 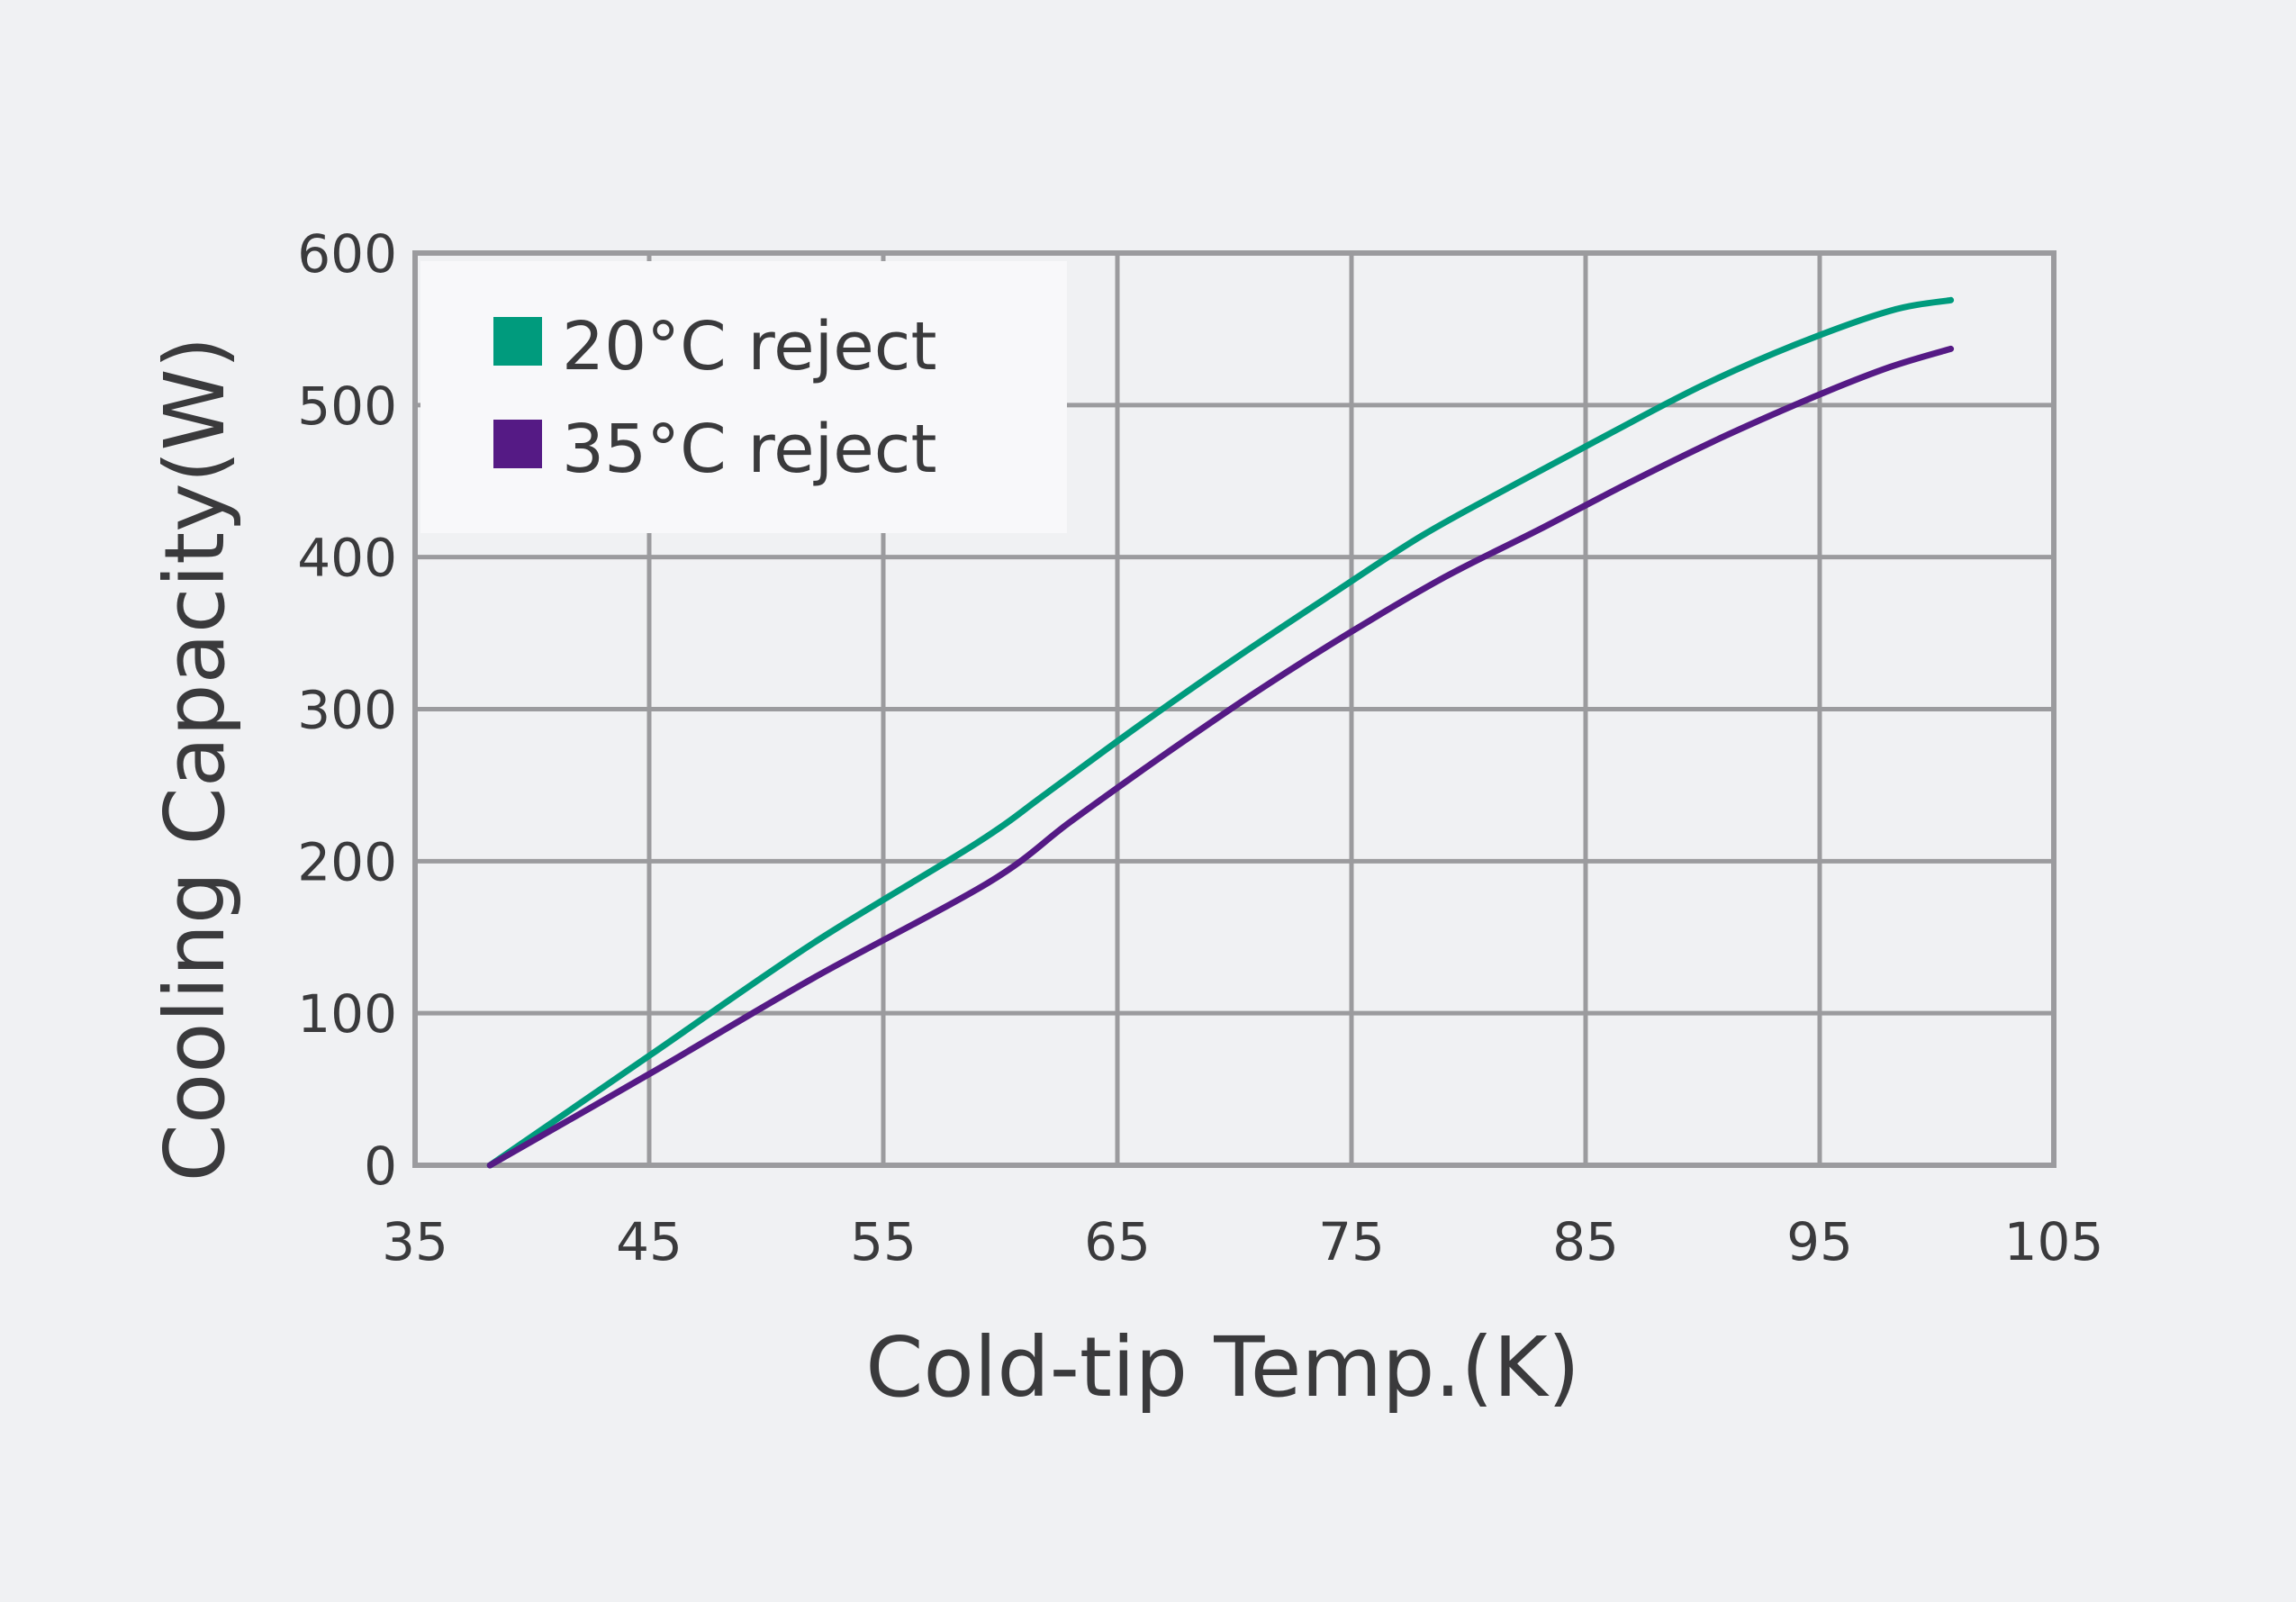 I want to click on y-tick-label: 500, so click(x=347, y=406).